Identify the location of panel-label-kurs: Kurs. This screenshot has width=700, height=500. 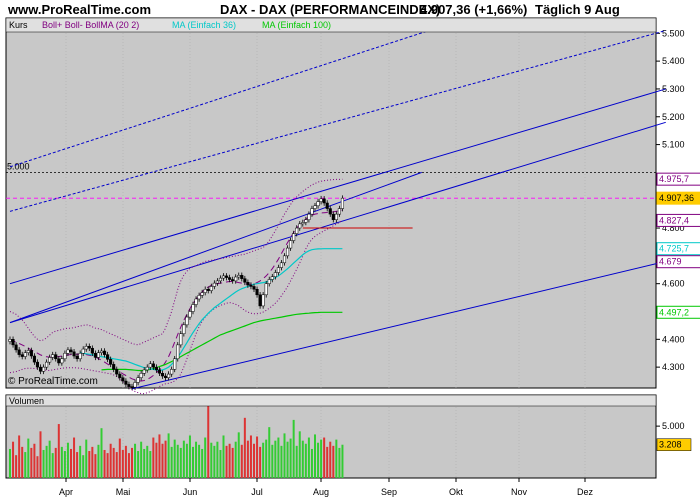
(18, 25).